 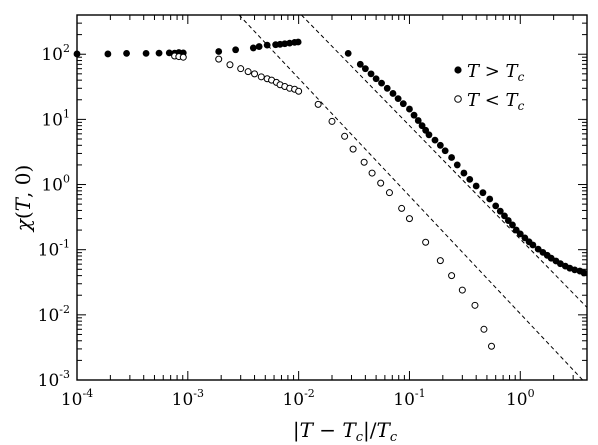 I want to click on x-axis-tick-labels: 10⁻⁴ 10⁻³ 10⁻² 10⁻¹ 10⁰, so click(x=298, y=398).